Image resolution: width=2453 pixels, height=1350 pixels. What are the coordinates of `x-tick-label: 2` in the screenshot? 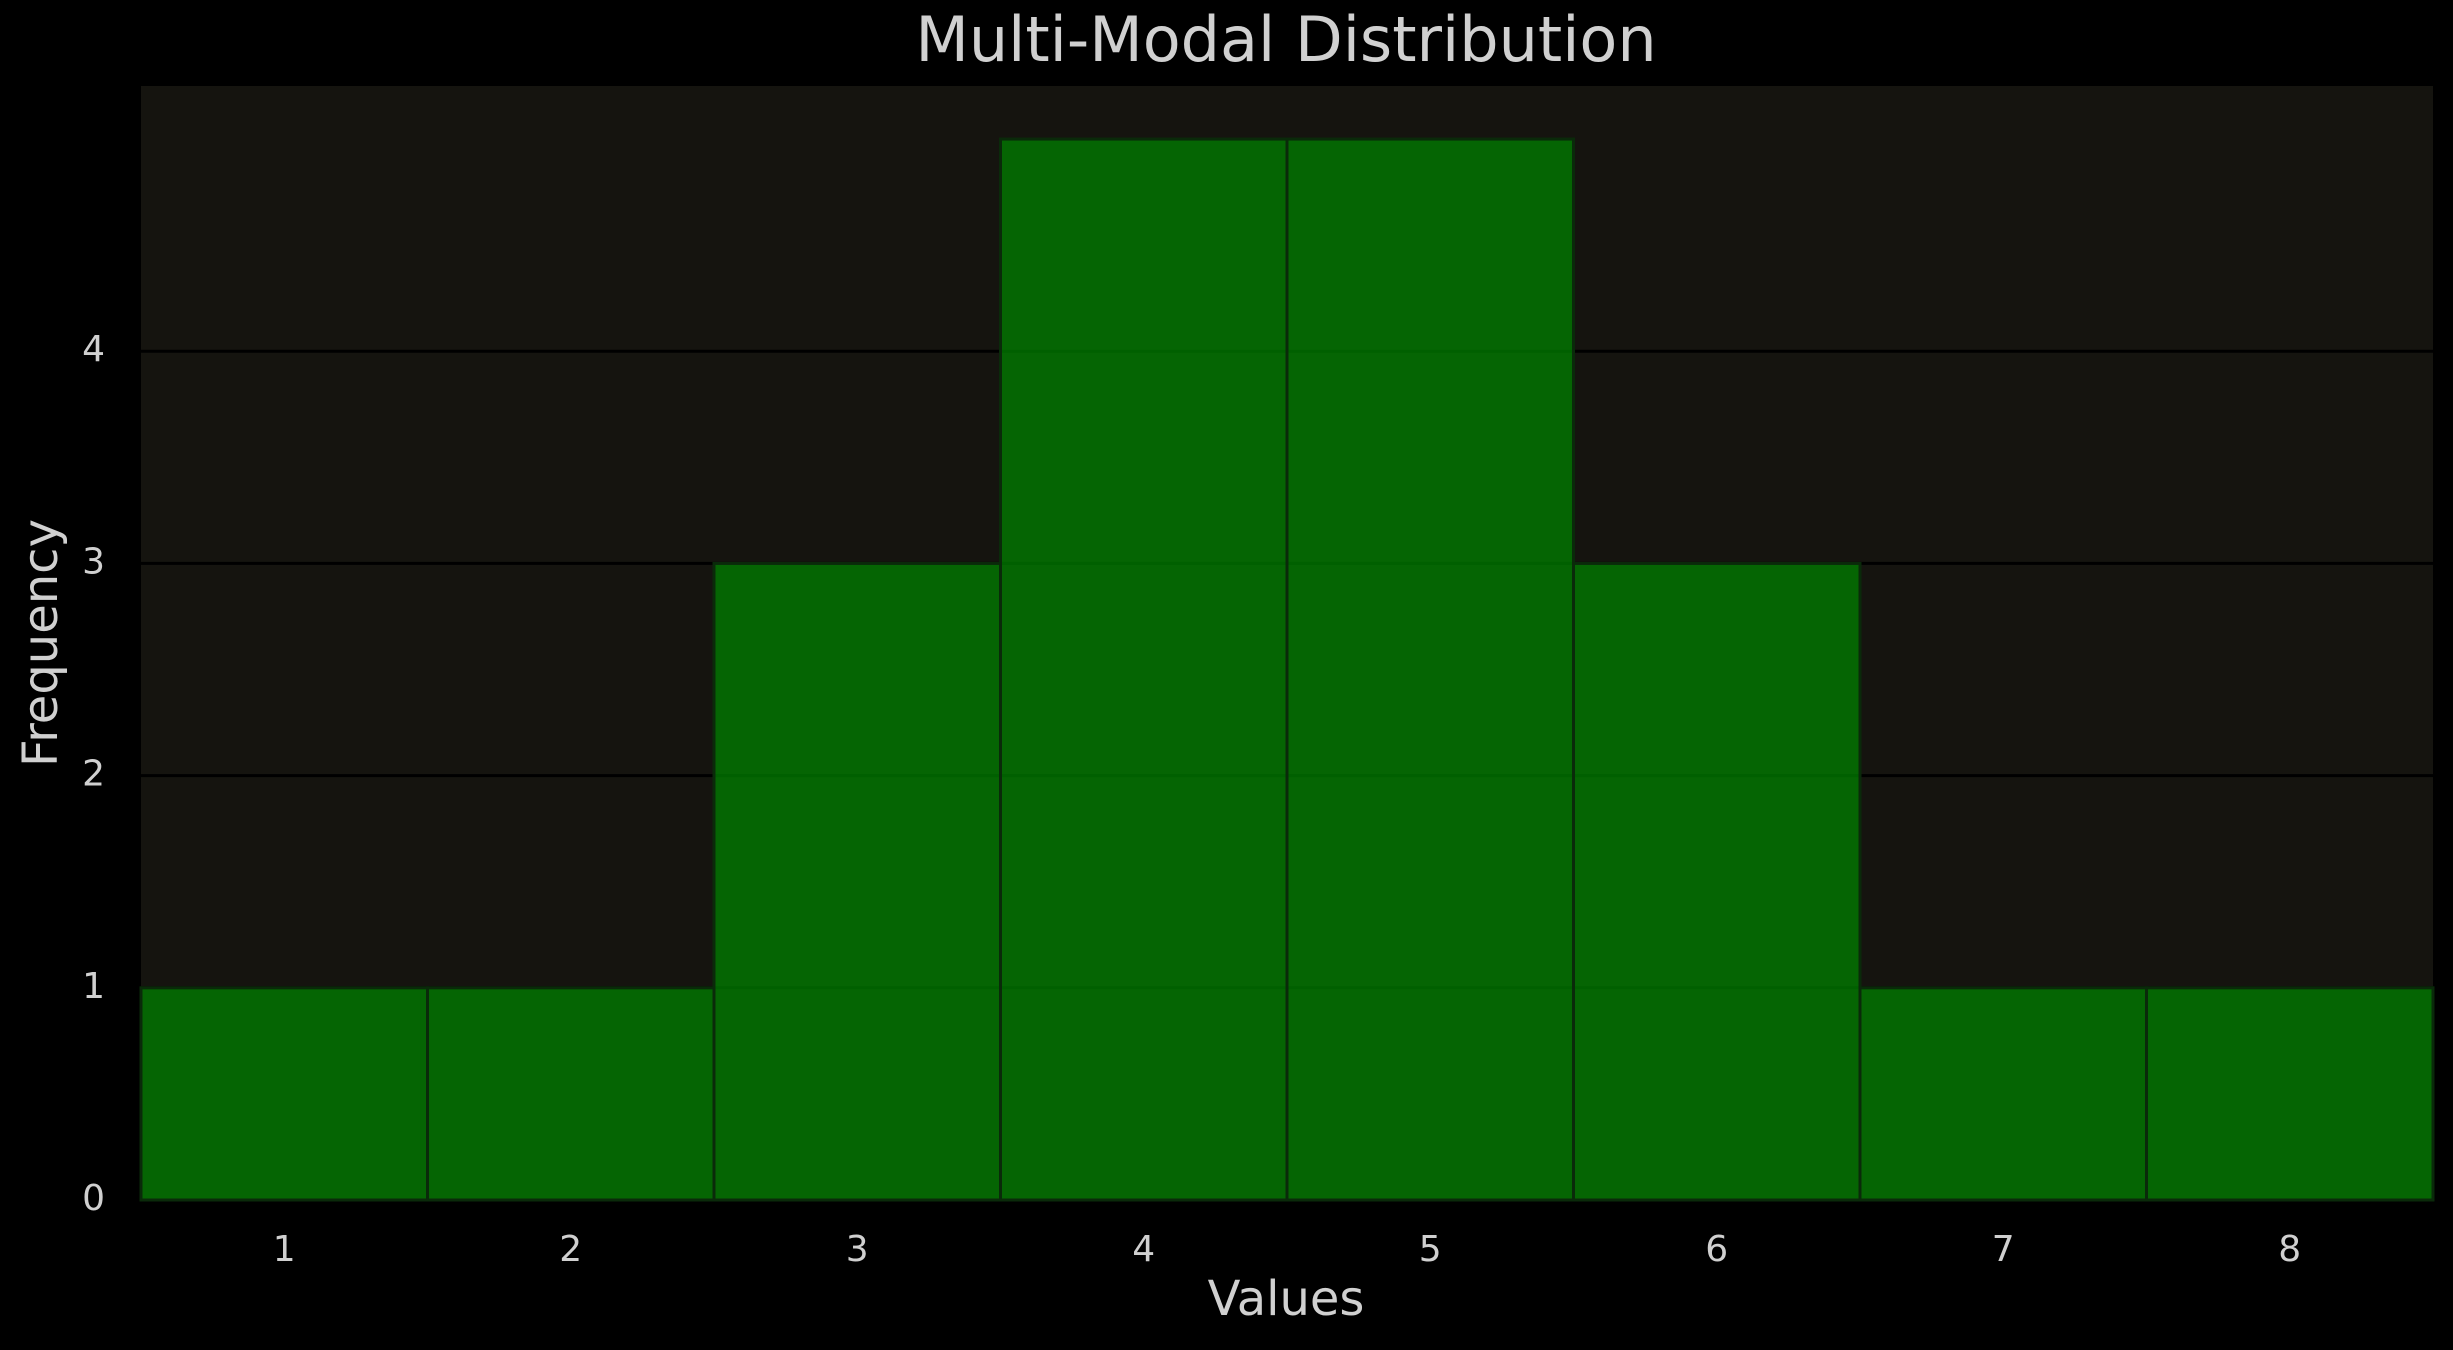 It's located at (570, 1249).